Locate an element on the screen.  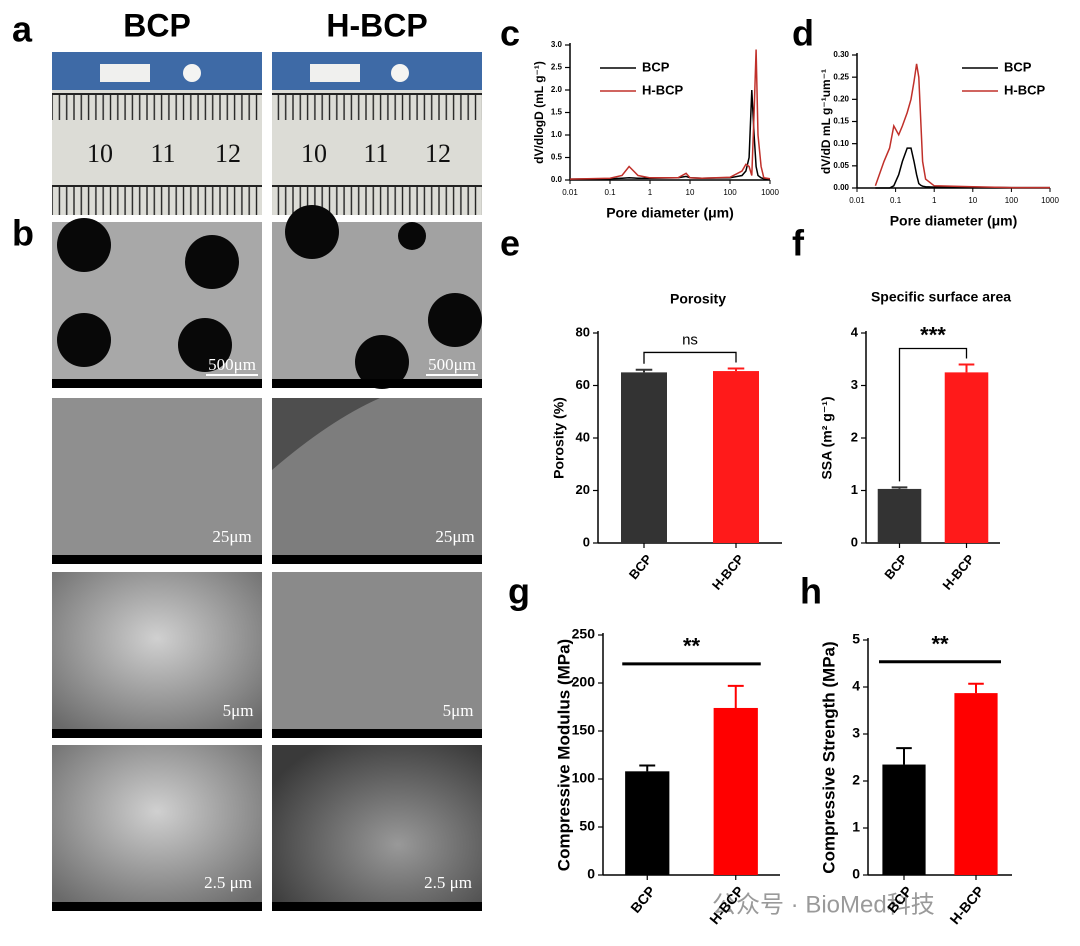
y-tick-label: 3 is located at coordinates (854, 384).